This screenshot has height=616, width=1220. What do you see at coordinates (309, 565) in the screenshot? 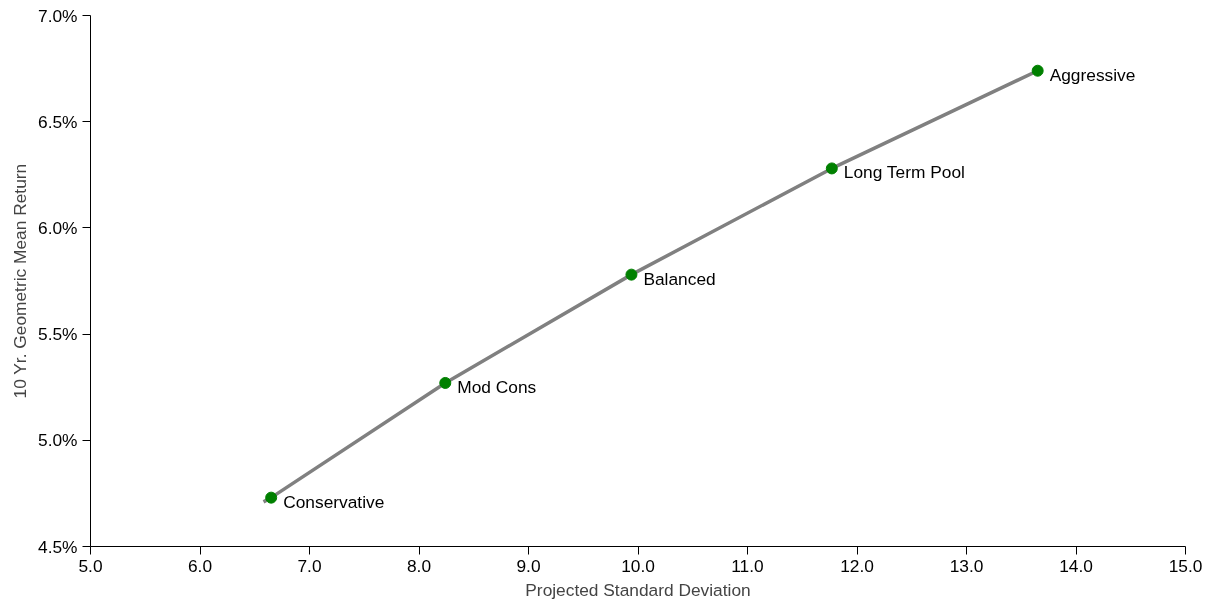
I see `x-tick-label: 7.0` at bounding box center [309, 565].